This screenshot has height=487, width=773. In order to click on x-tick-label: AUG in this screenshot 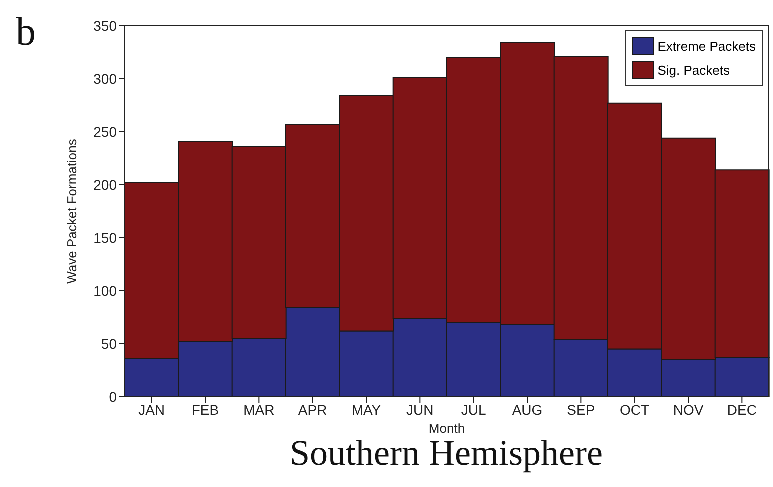, I will do `click(527, 410)`.